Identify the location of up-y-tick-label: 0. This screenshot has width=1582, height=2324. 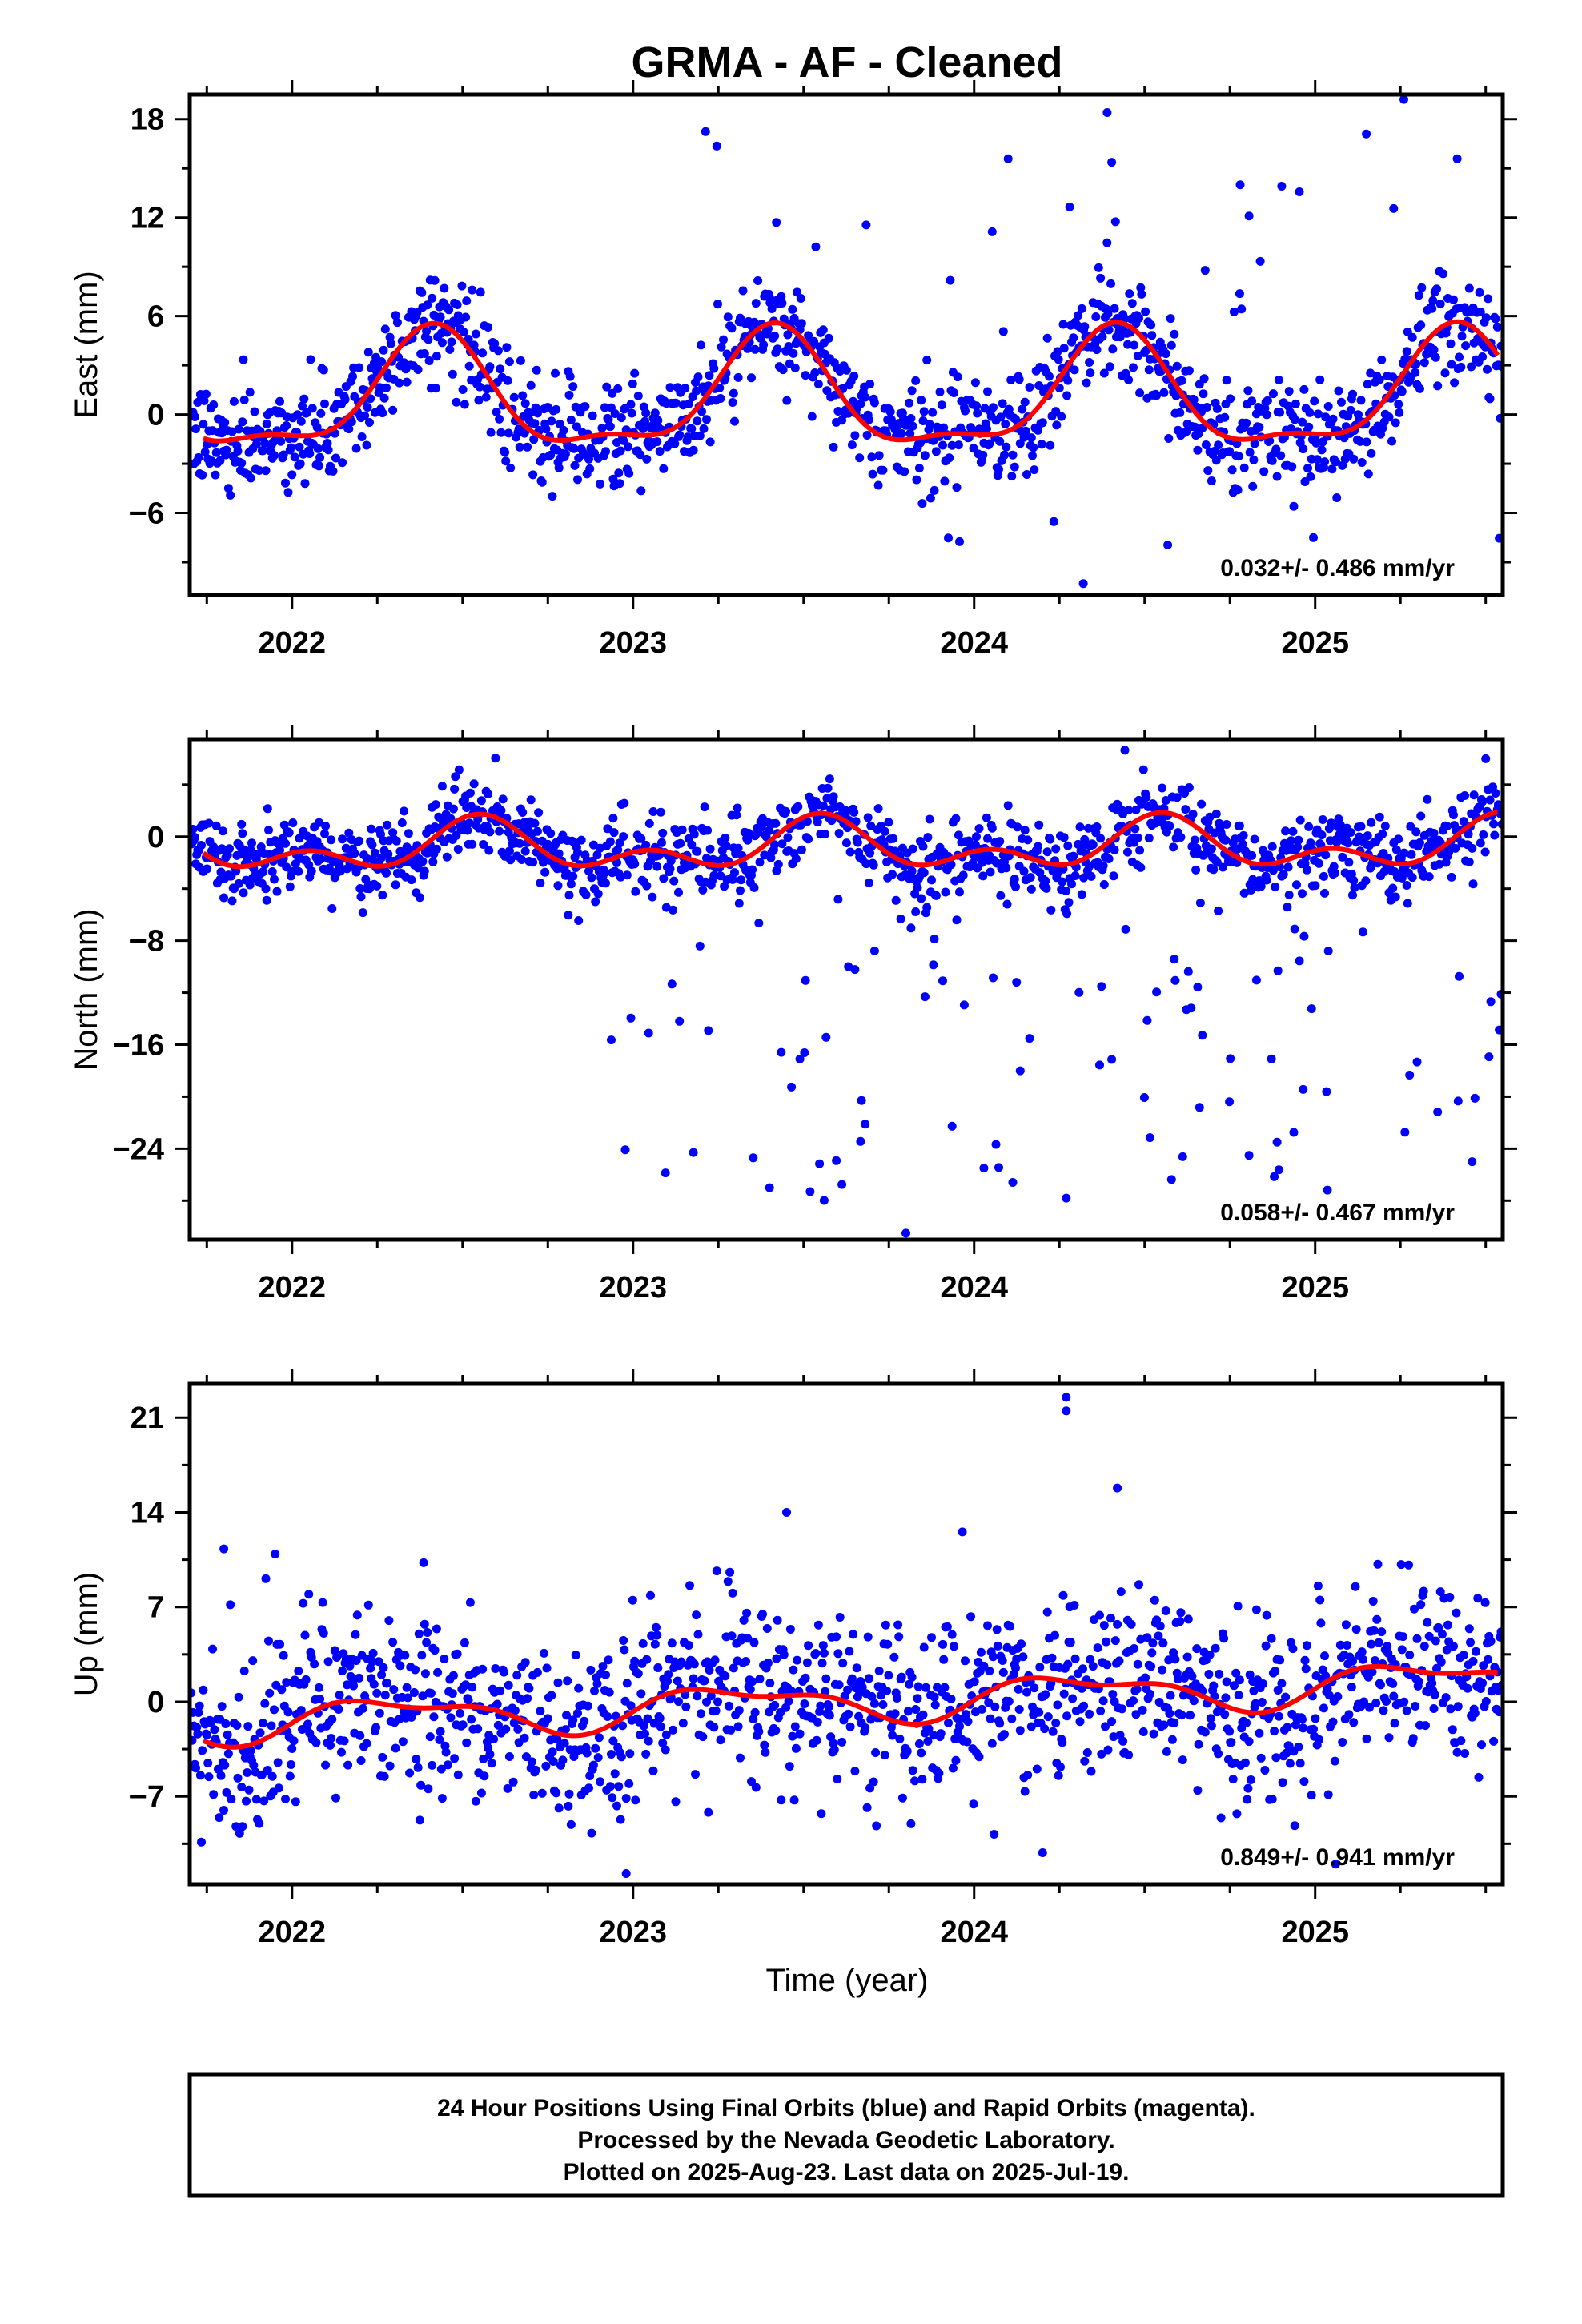
(155, 1702).